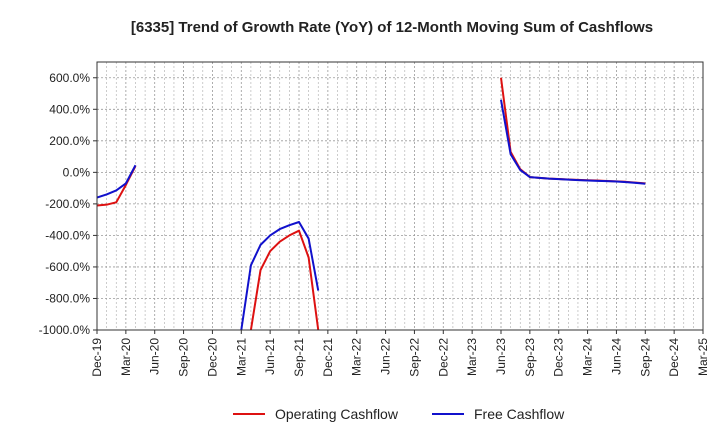  What do you see at coordinates (77, 172) in the screenshot?
I see `y-tick-label: 0.0%` at bounding box center [77, 172].